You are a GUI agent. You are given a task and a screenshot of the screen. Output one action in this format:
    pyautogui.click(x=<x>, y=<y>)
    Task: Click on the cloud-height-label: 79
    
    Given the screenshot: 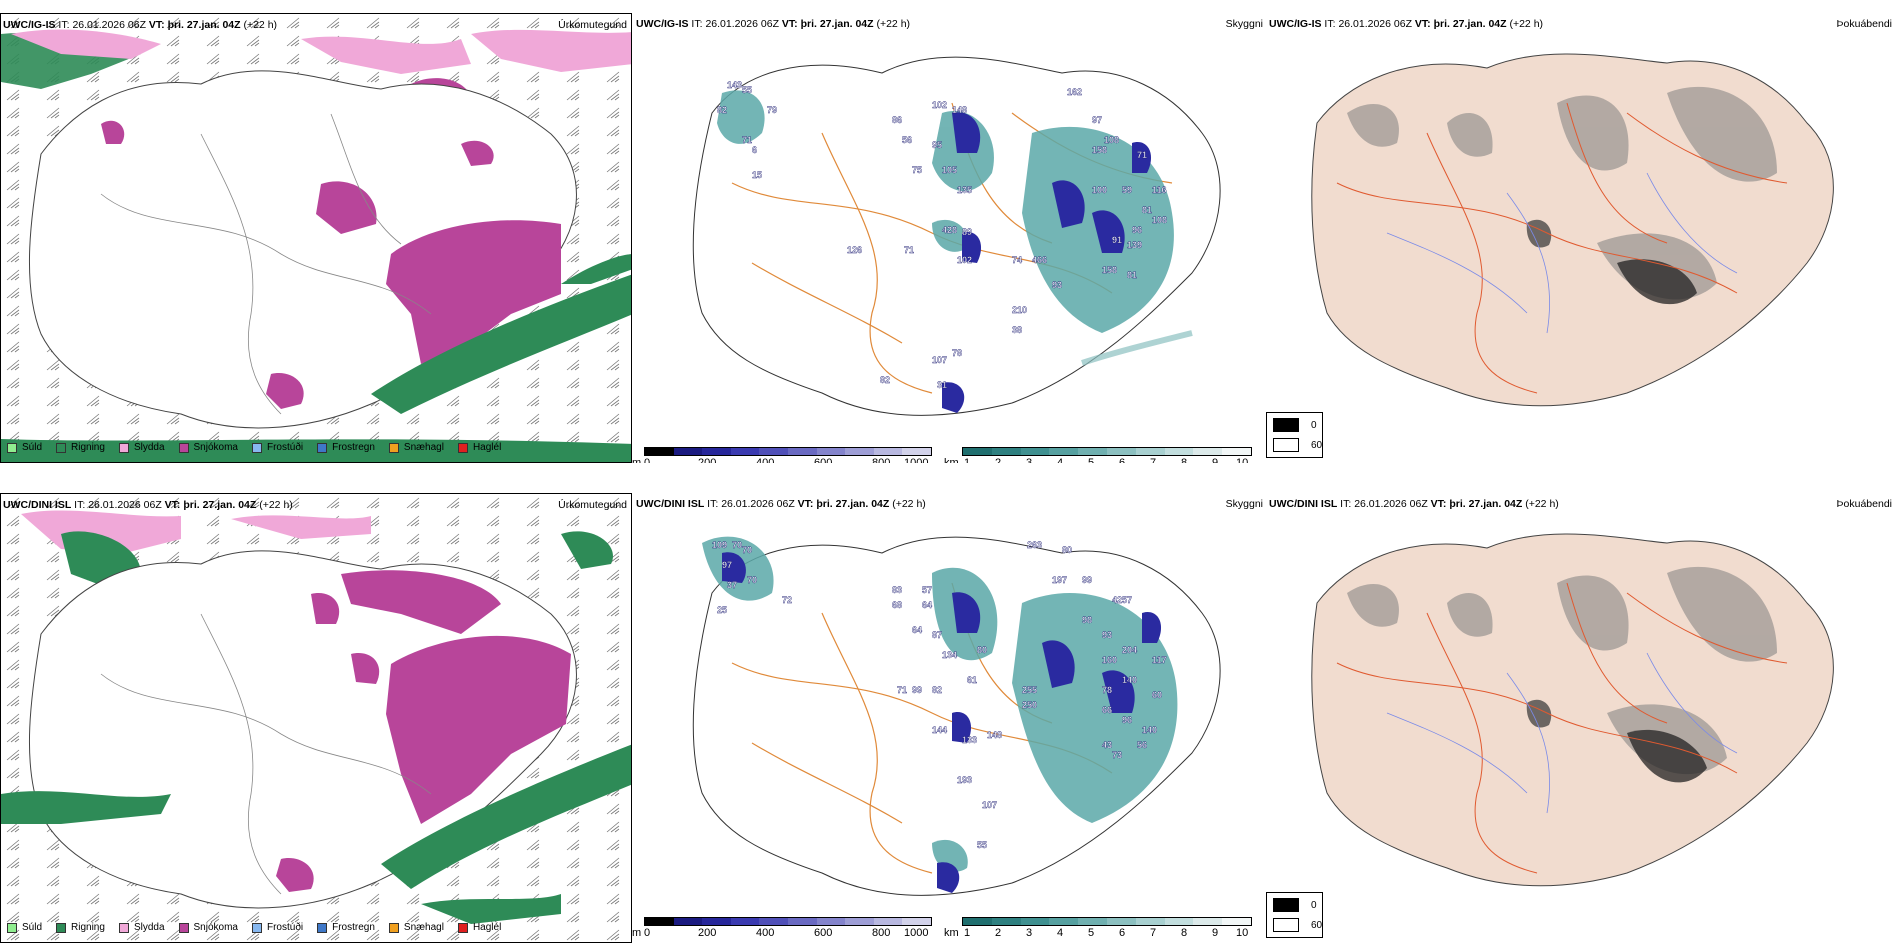 What is the action you would take?
    pyautogui.click(x=772, y=110)
    